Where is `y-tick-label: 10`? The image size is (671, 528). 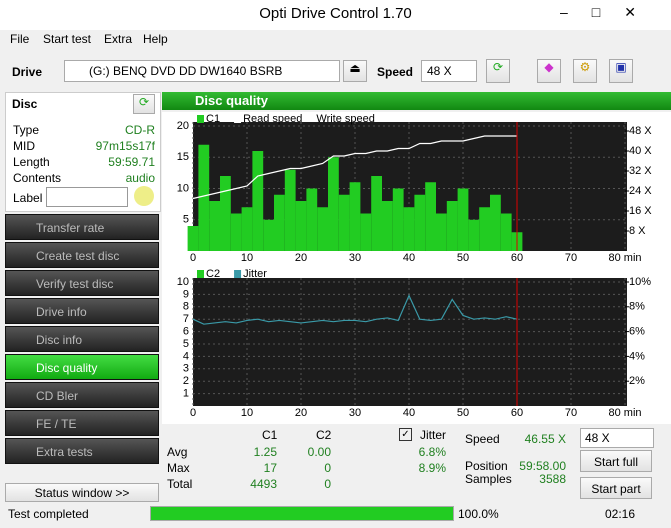
y-tick-label: 10 is located at coordinates (183, 282).